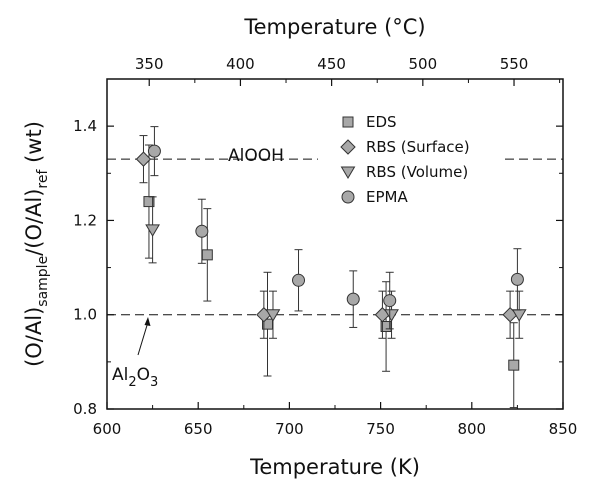 This screenshot has height=492, width=591. I want to click on y-axis-title: (O/Al)sample/(O/Al)ref (wt), so click(36, 244).